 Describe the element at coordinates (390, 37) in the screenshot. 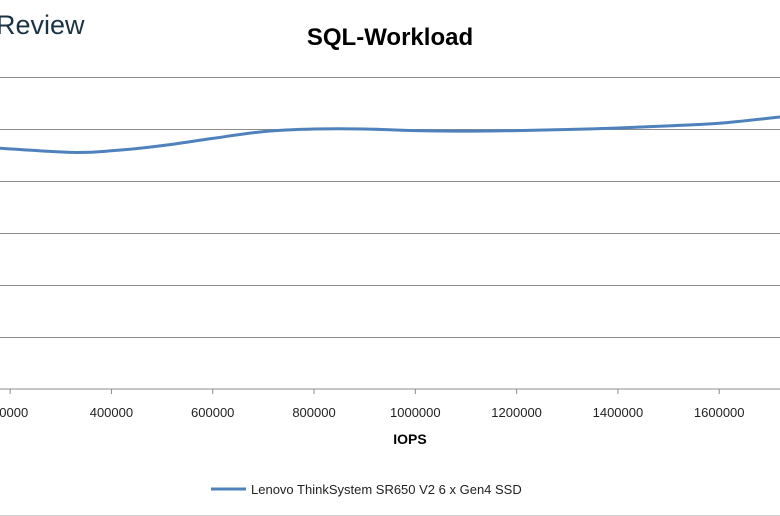

I see `chart-title: SQL-Workload` at that location.